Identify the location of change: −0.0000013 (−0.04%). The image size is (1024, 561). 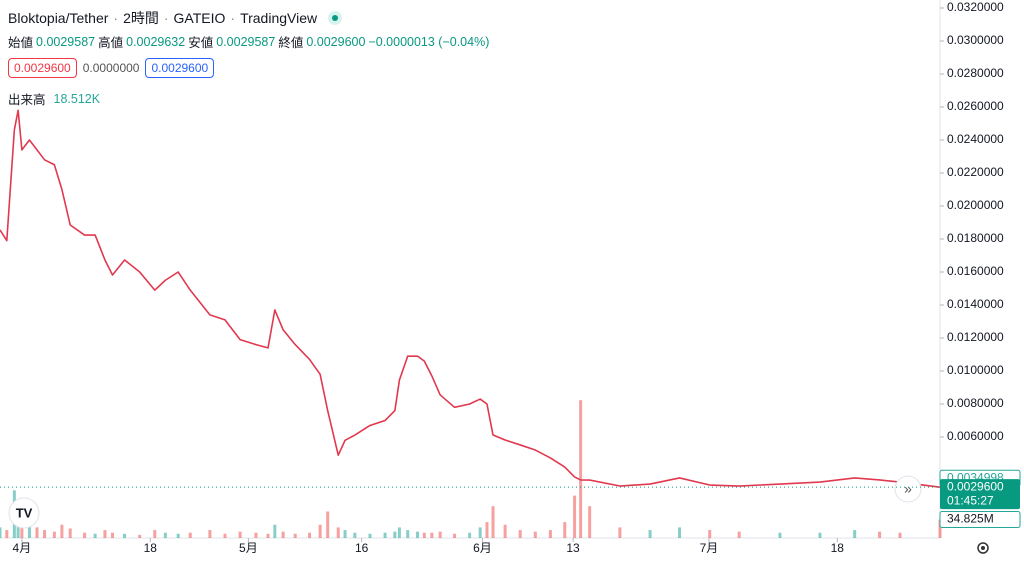
(429, 41).